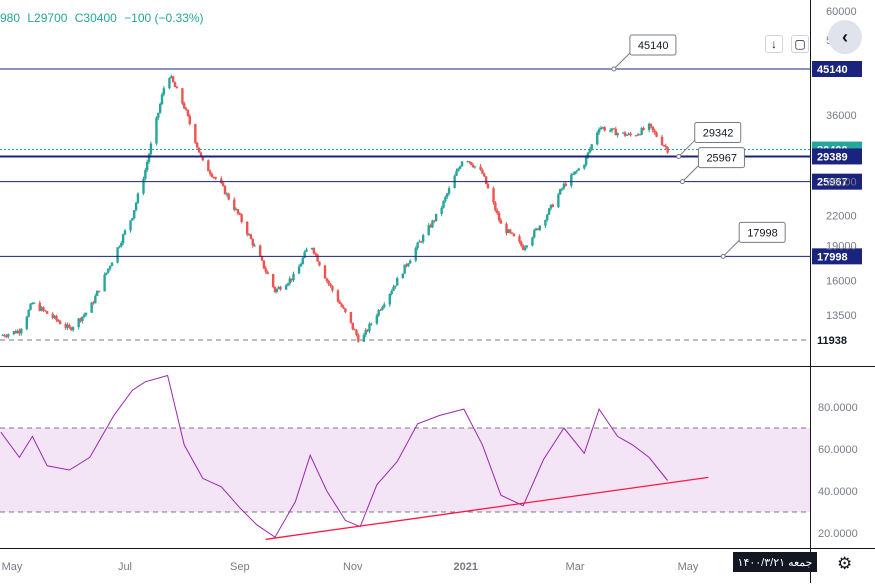 The image size is (875, 588). Describe the element at coordinates (774, 44) in the screenshot. I see `scale-button: ↓` at that location.